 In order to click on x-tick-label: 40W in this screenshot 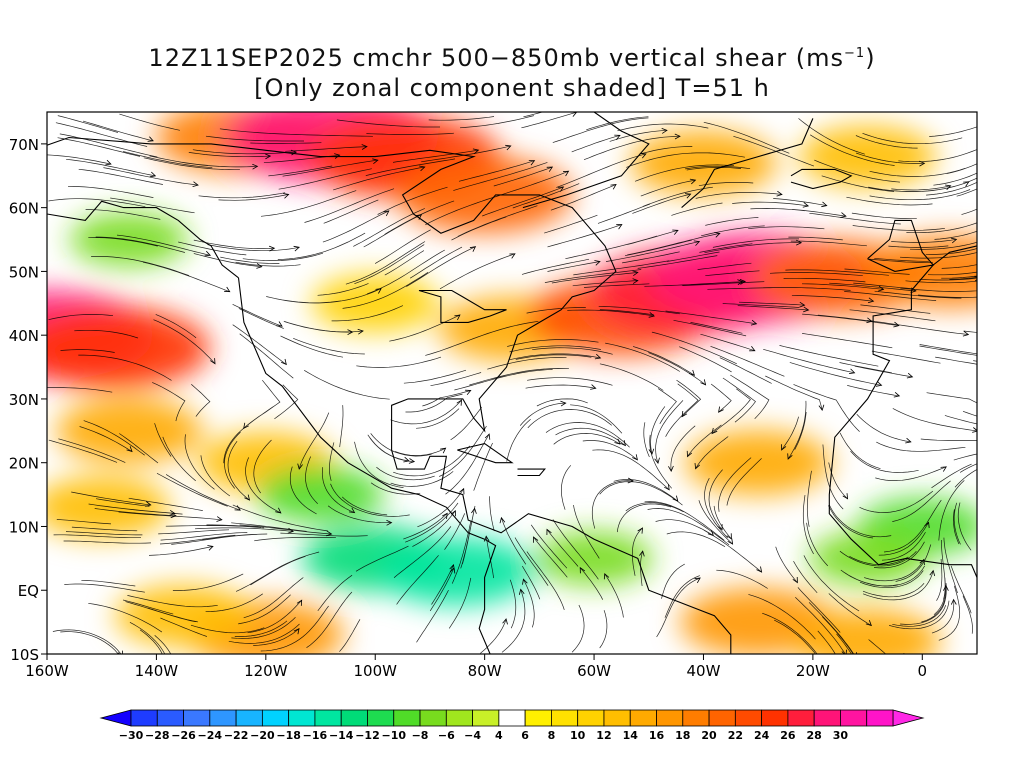, I will do `click(704, 671)`.